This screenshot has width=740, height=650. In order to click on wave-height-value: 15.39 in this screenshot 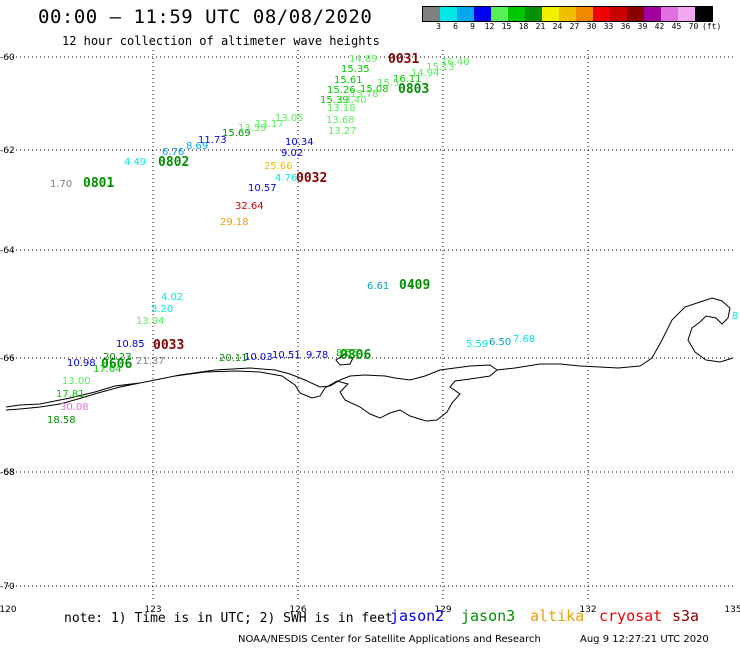, I will do `click(334, 100)`.